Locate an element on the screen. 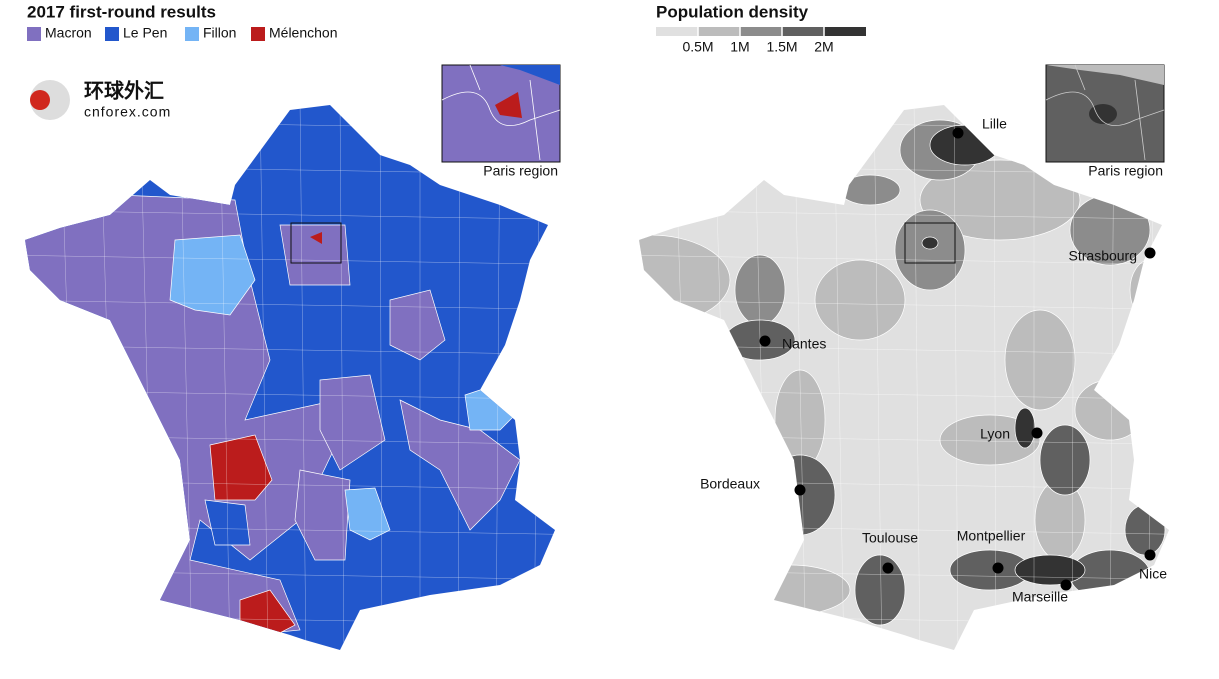 This screenshot has width=1219, height=679. city-label: Marseille is located at coordinates (1040, 597).